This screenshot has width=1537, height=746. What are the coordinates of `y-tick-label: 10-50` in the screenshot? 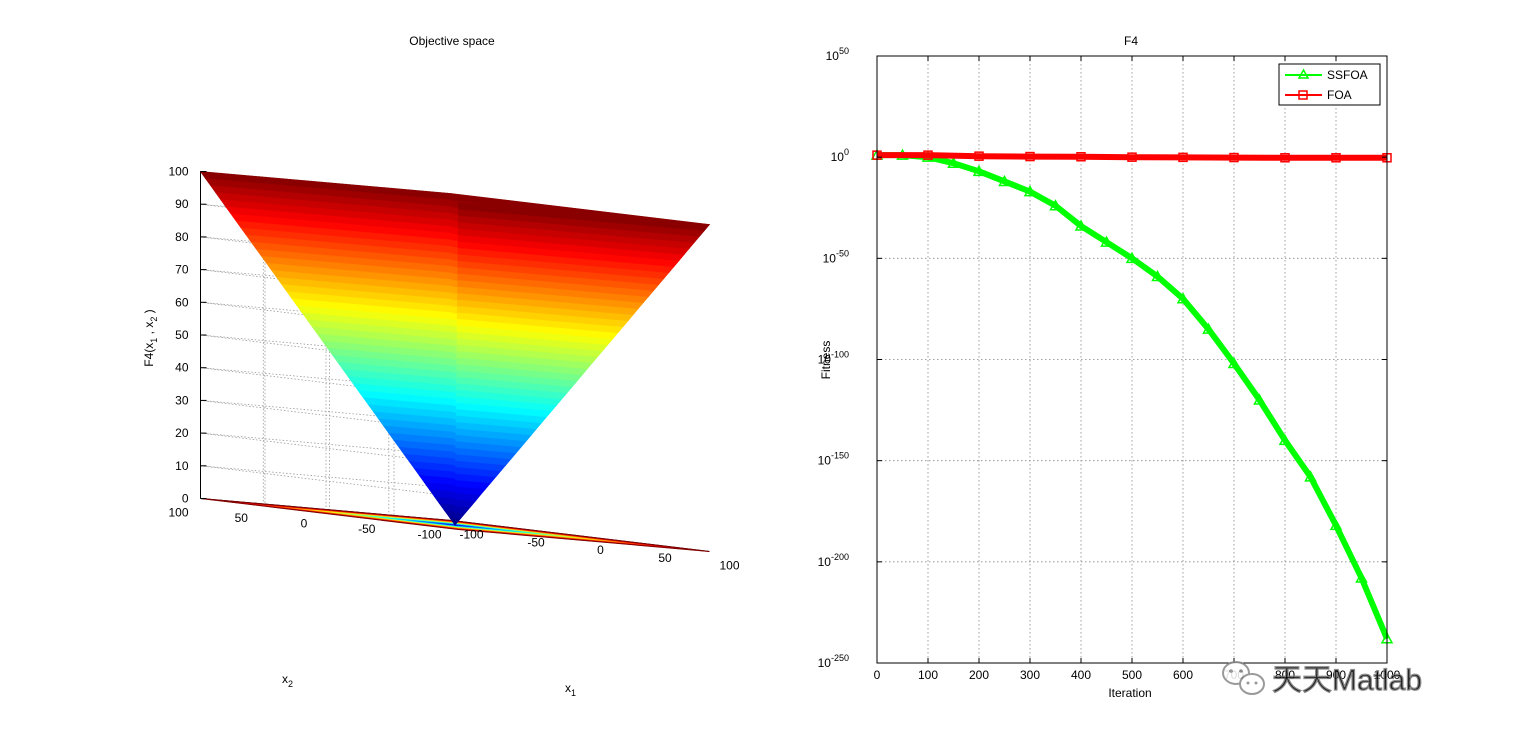 It's located at (836, 256).